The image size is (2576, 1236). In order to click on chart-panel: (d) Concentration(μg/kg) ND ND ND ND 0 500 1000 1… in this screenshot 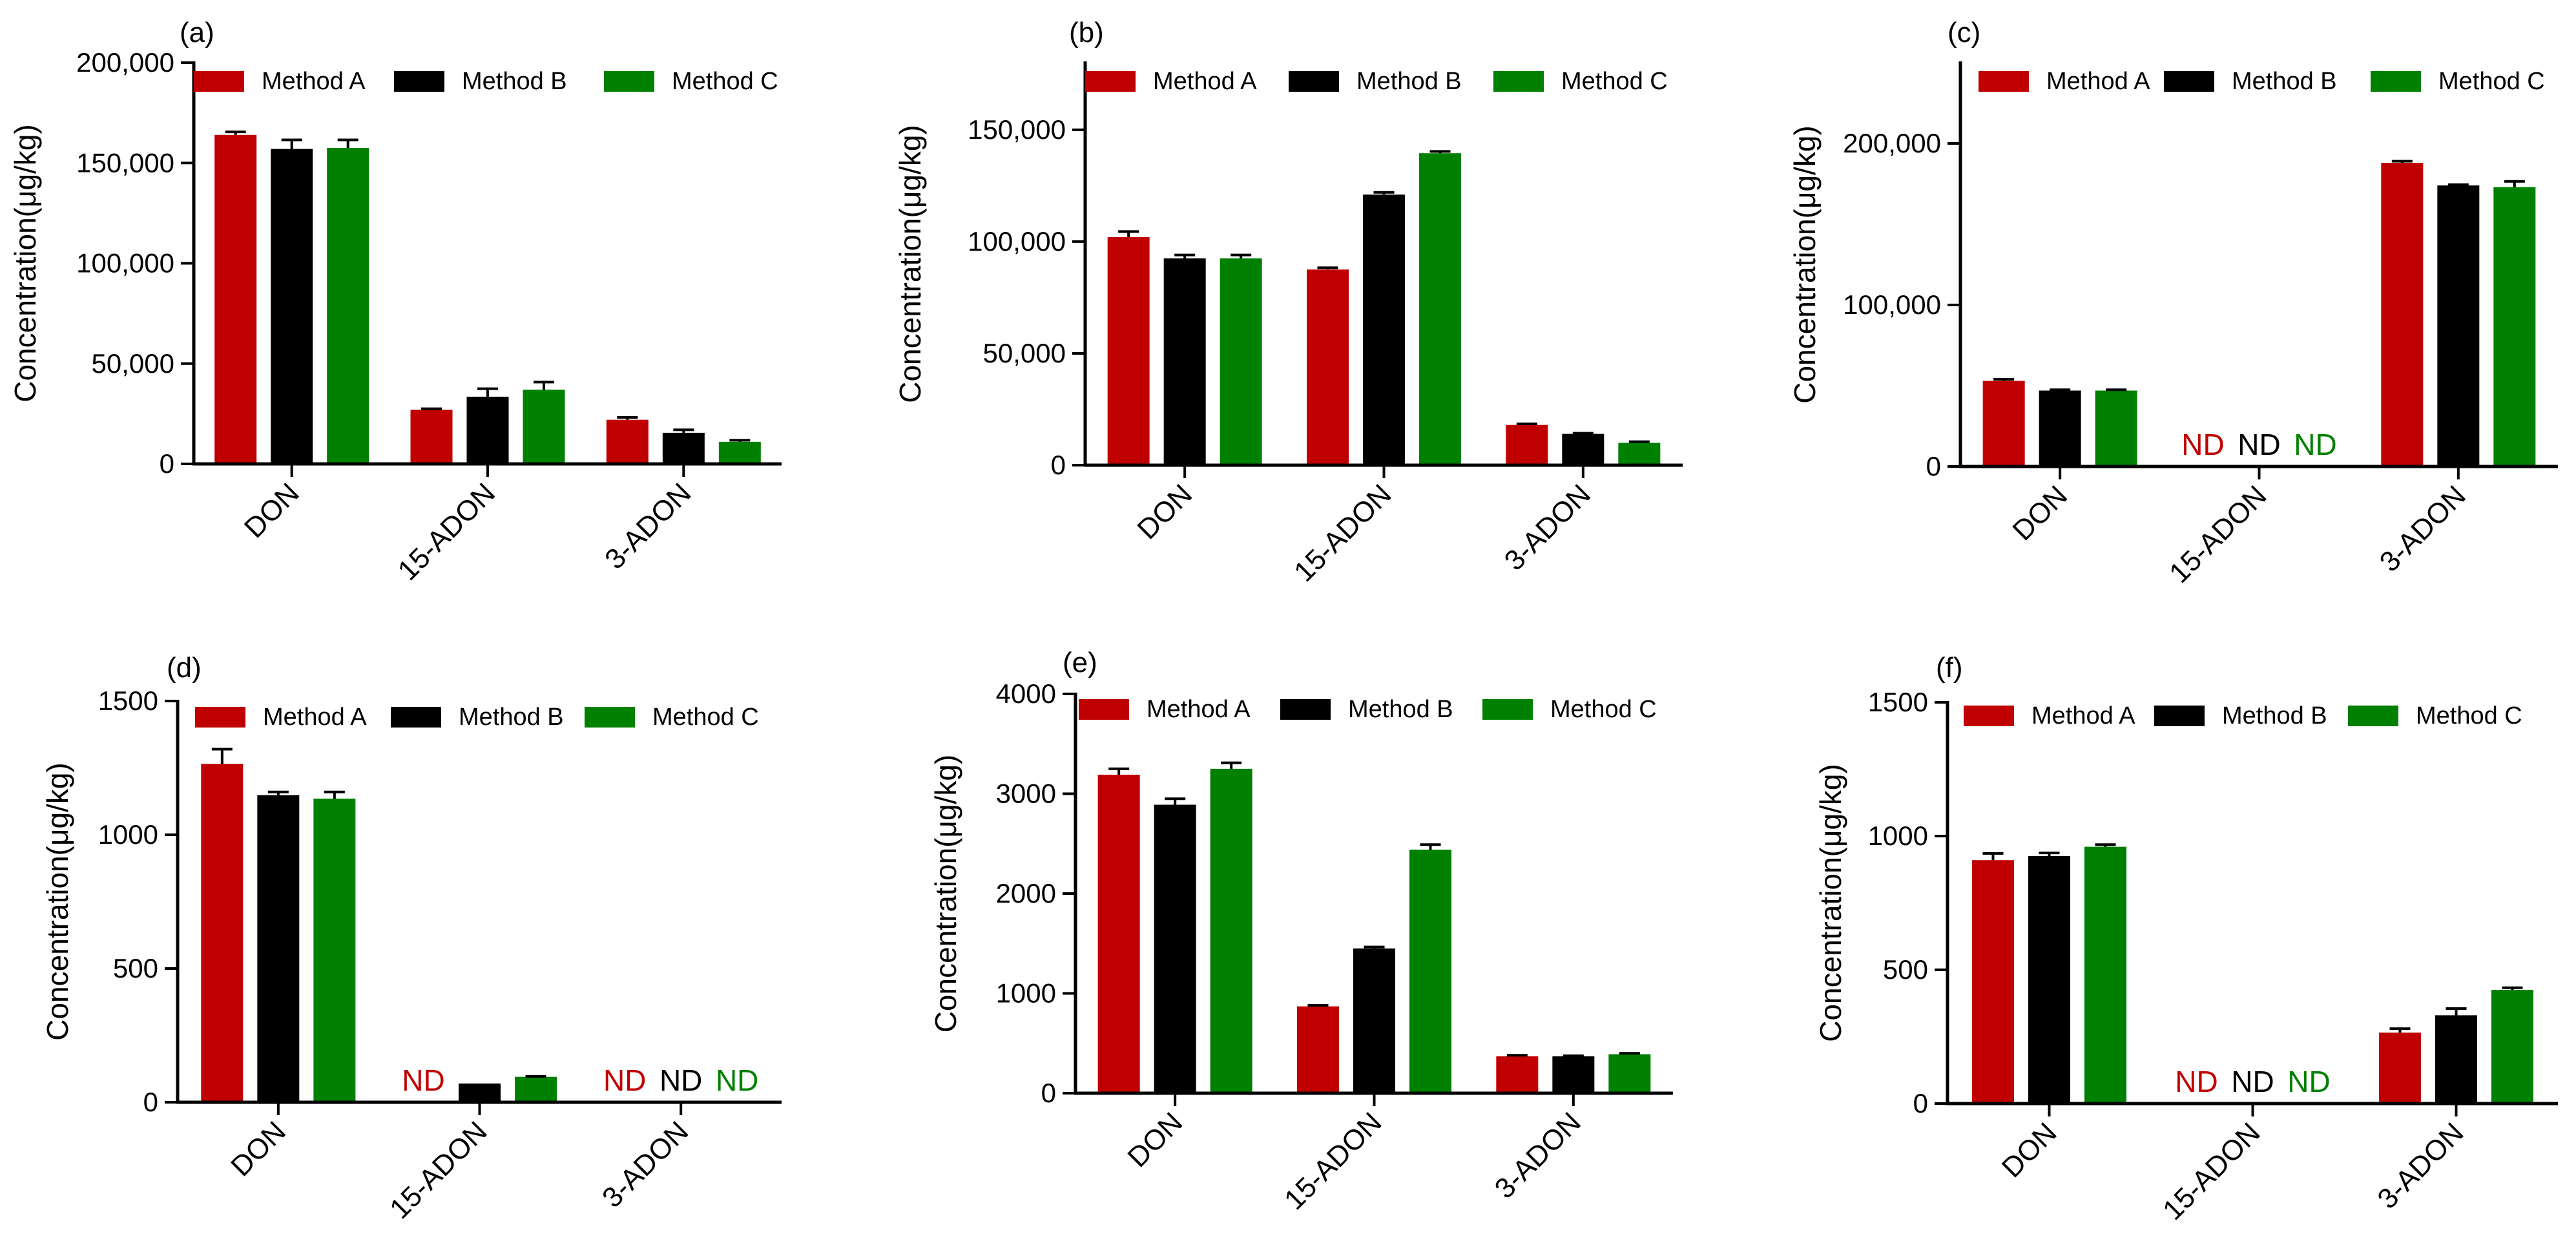, I will do `click(411, 938)`.